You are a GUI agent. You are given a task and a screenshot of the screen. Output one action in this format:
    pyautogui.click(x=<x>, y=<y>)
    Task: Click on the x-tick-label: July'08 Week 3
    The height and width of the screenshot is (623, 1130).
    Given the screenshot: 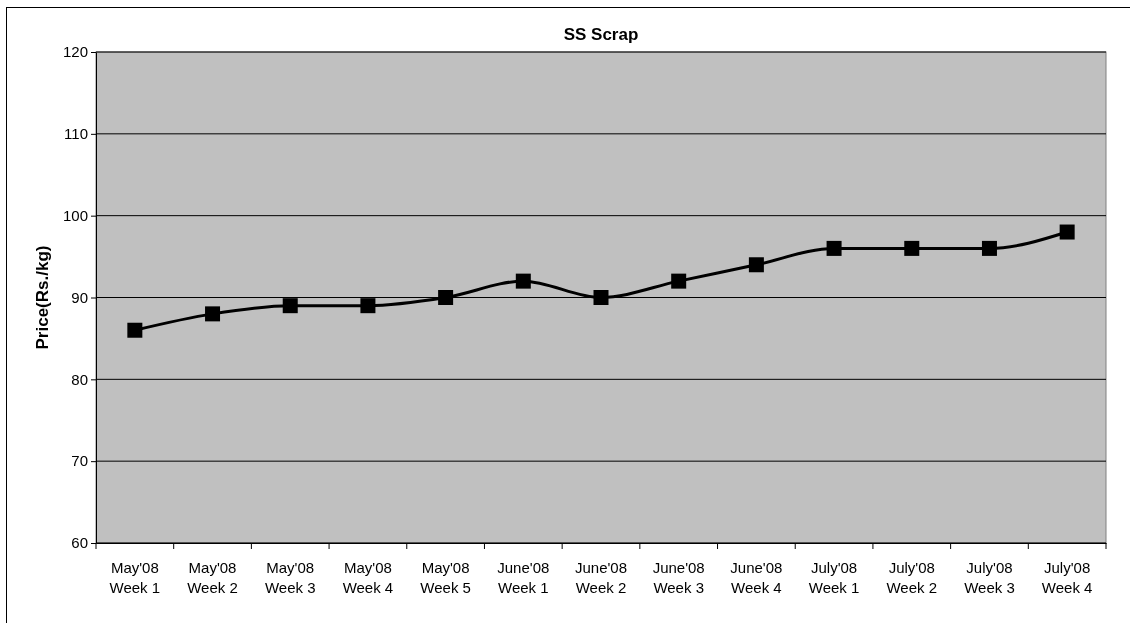 What is the action you would take?
    pyautogui.click(x=989, y=577)
    